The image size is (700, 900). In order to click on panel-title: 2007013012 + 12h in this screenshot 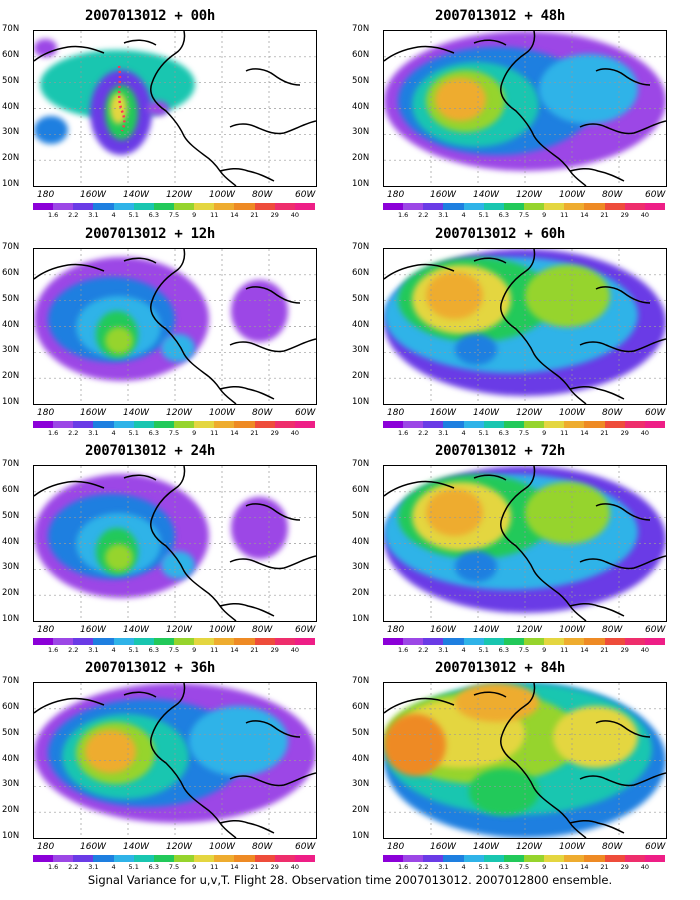, I will do `click(150, 234)`.